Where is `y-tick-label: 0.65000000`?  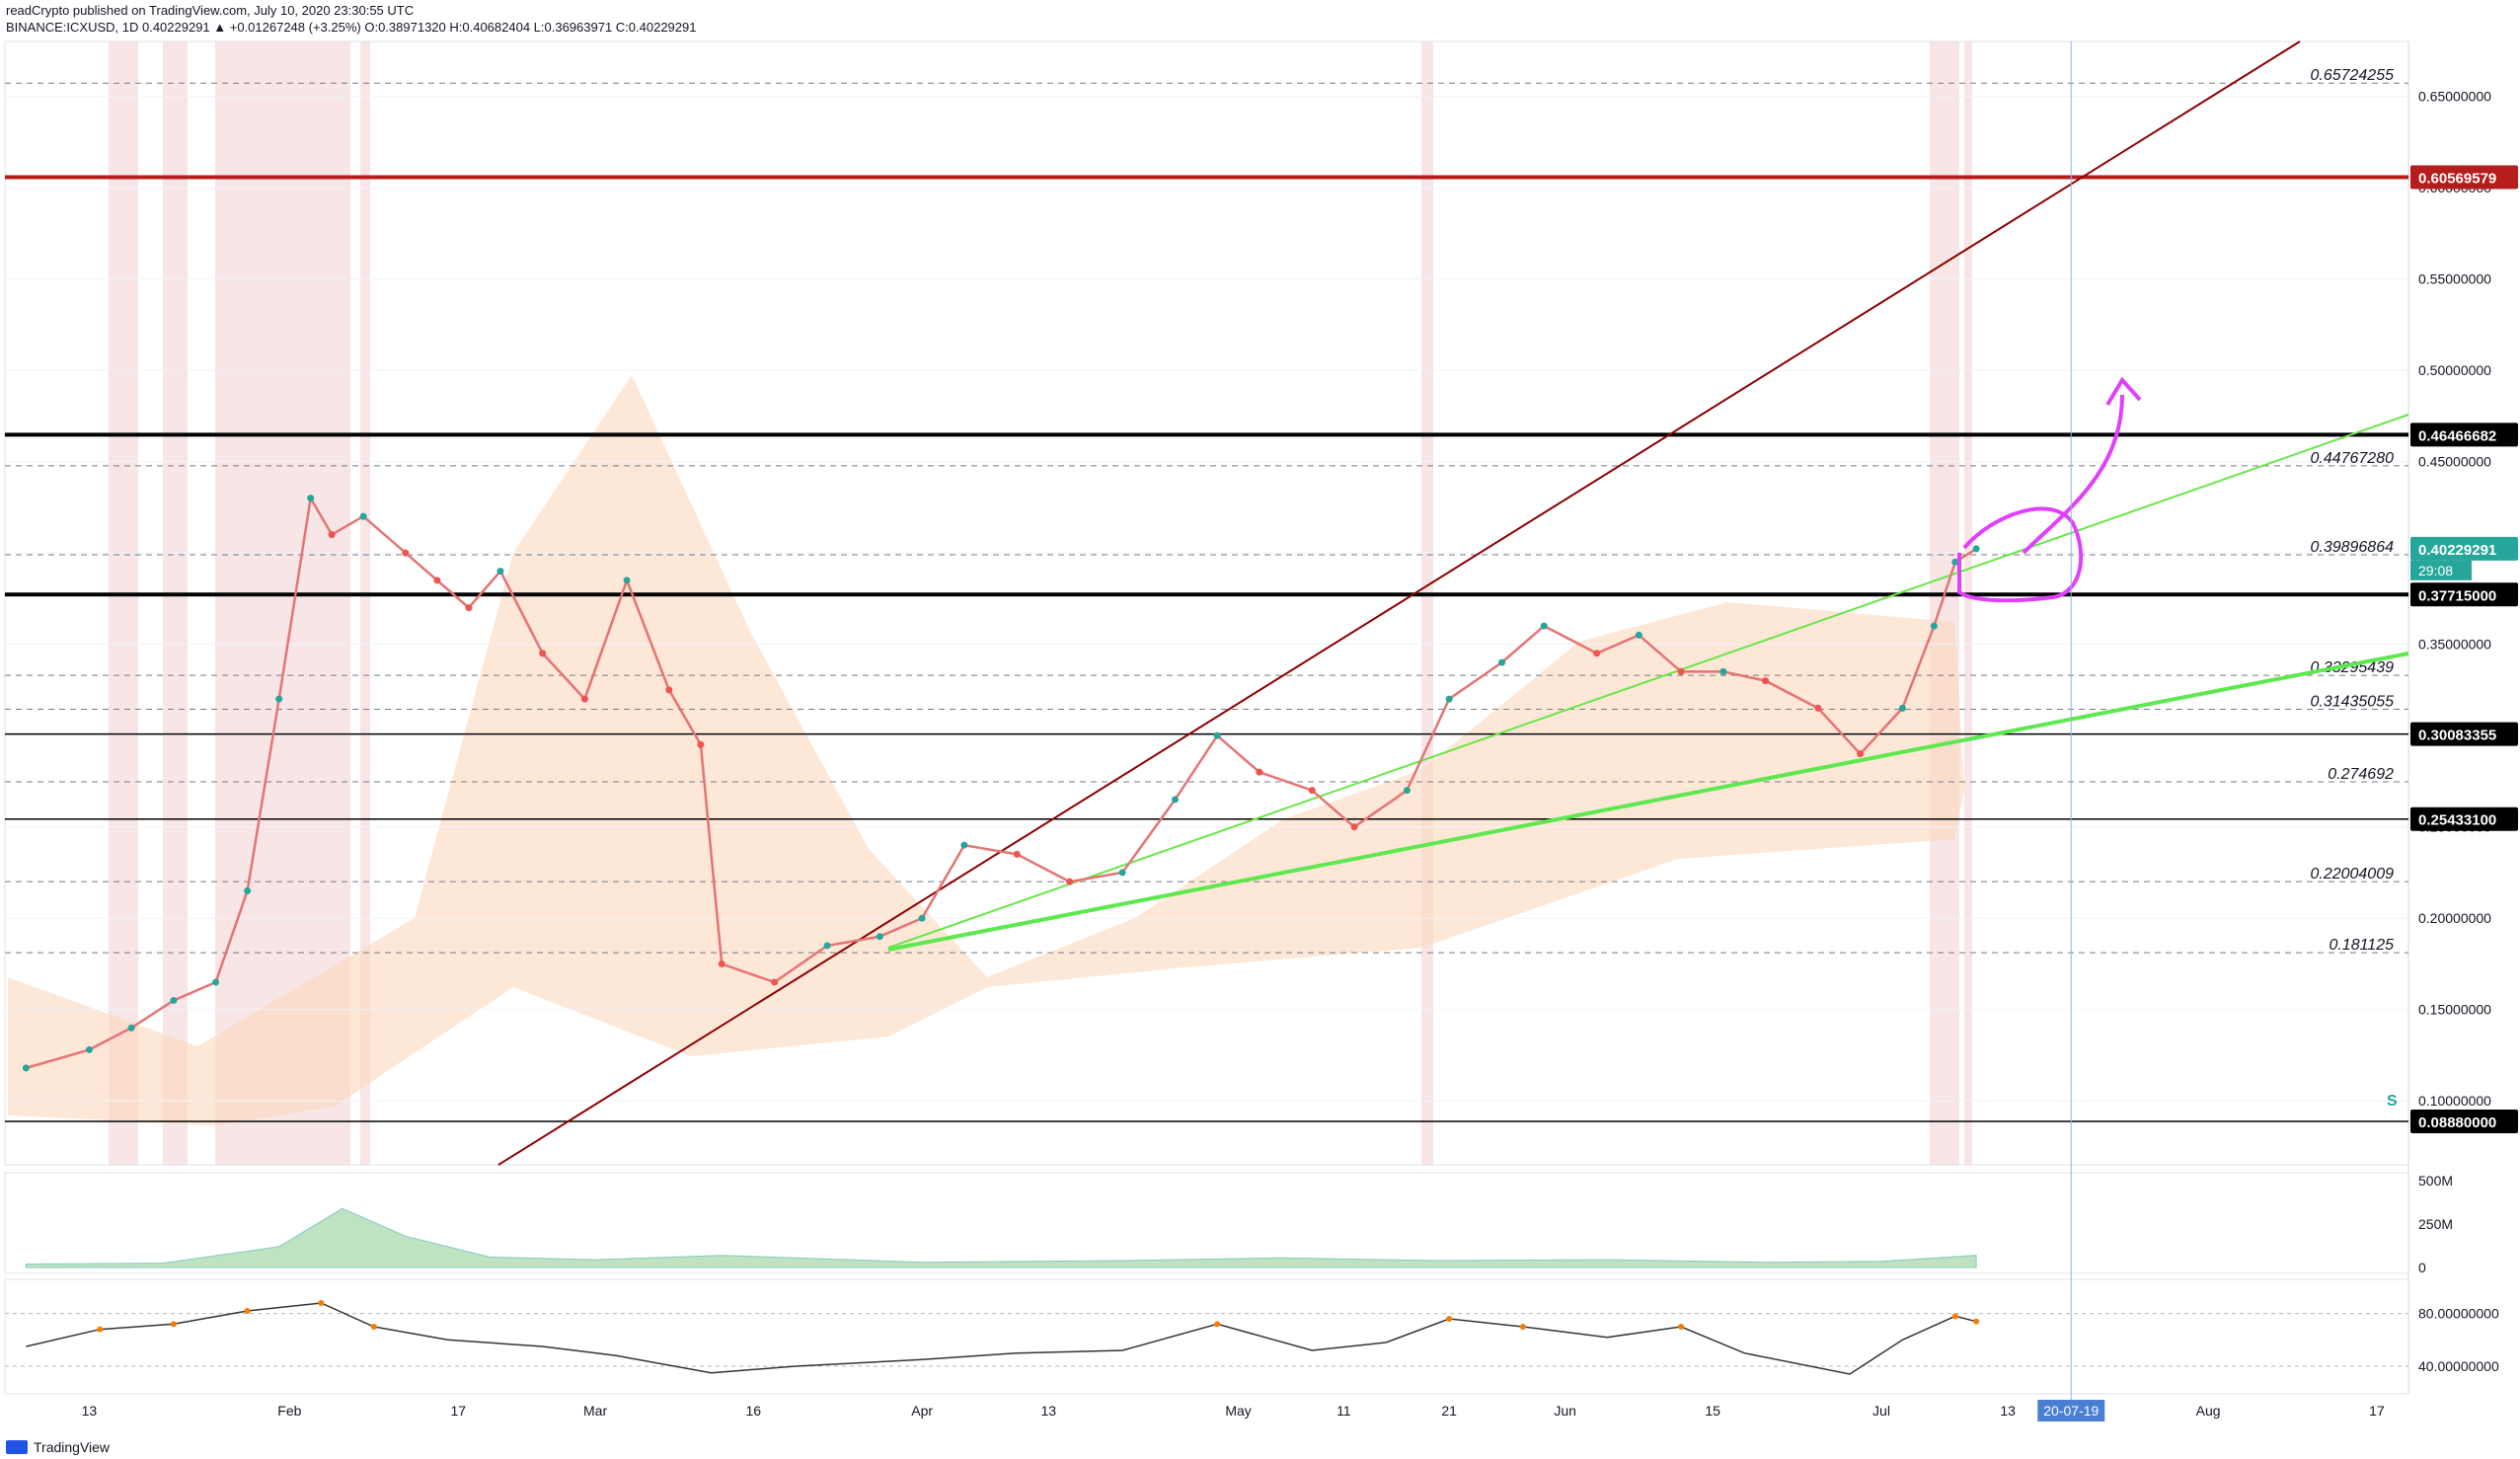 y-tick-label: 0.65000000 is located at coordinates (2454, 97).